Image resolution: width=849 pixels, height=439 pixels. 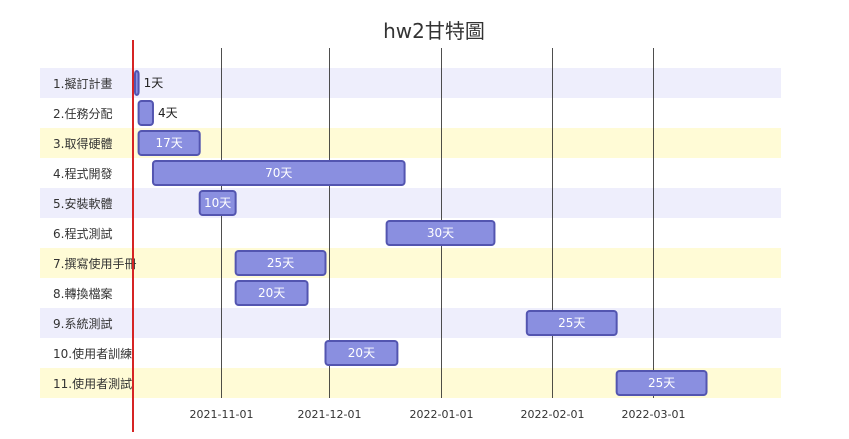 What do you see at coordinates (330, 414) in the screenshot?
I see `x-tick-label: 2021-12-01` at bounding box center [330, 414].